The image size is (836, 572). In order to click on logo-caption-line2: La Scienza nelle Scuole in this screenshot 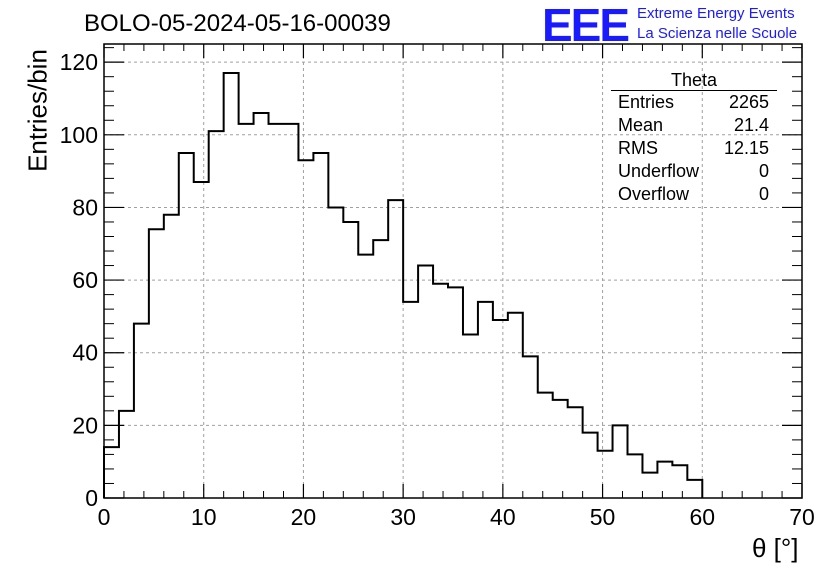, I will do `click(717, 33)`.